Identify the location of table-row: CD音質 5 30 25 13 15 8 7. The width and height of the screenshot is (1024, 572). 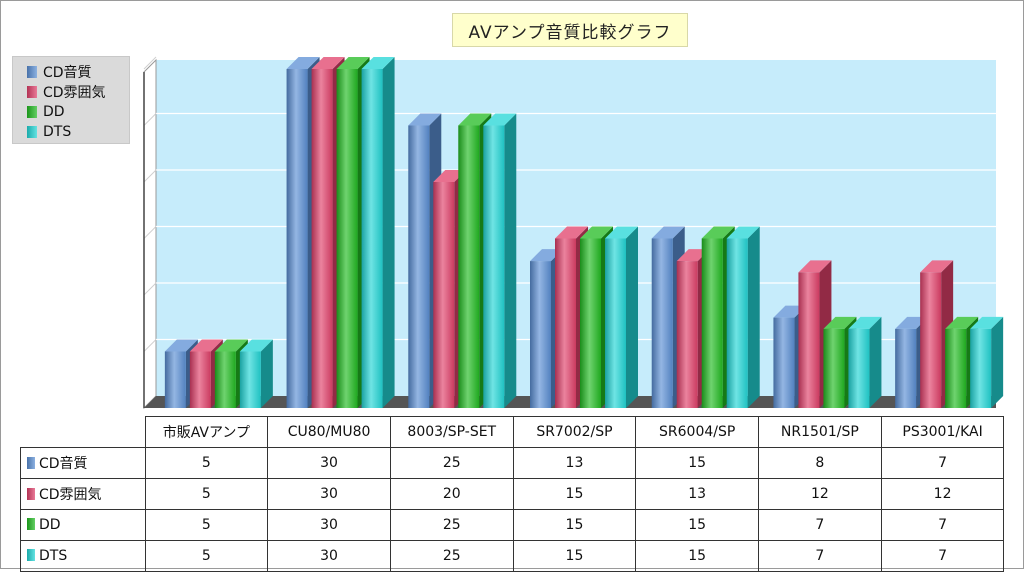
(512, 463).